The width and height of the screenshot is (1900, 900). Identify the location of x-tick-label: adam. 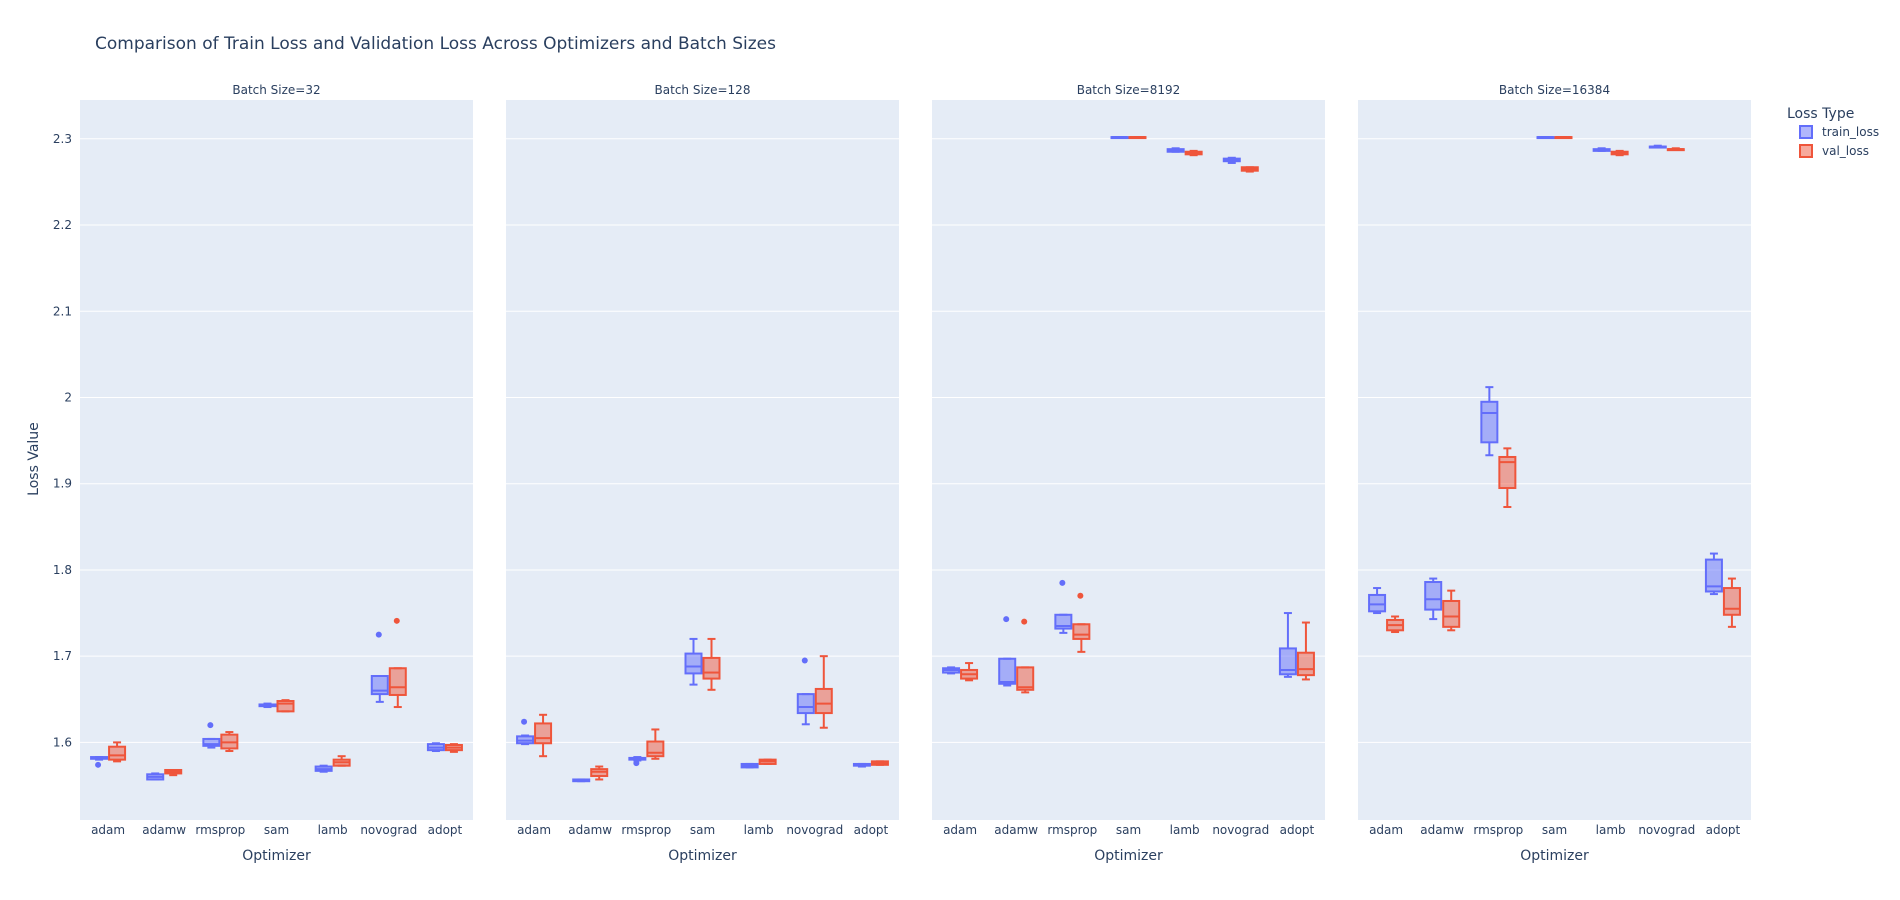
(108, 830).